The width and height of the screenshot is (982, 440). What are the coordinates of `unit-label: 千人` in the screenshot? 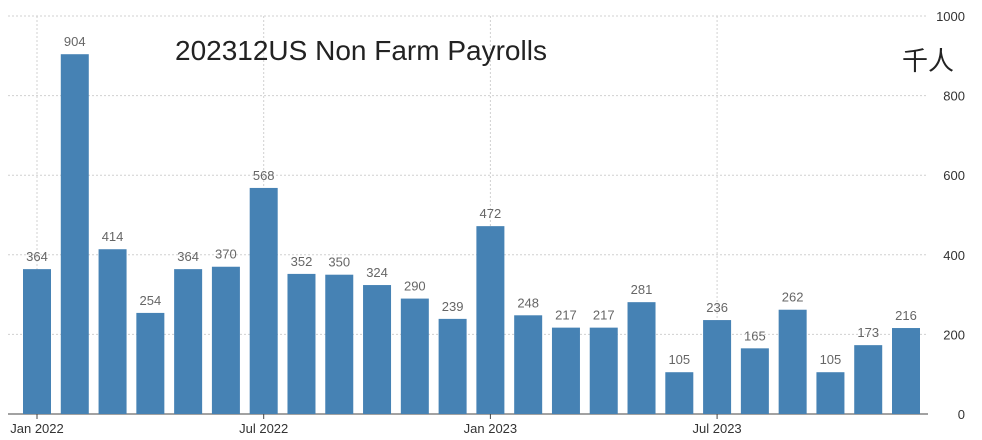 It's located at (928, 62).